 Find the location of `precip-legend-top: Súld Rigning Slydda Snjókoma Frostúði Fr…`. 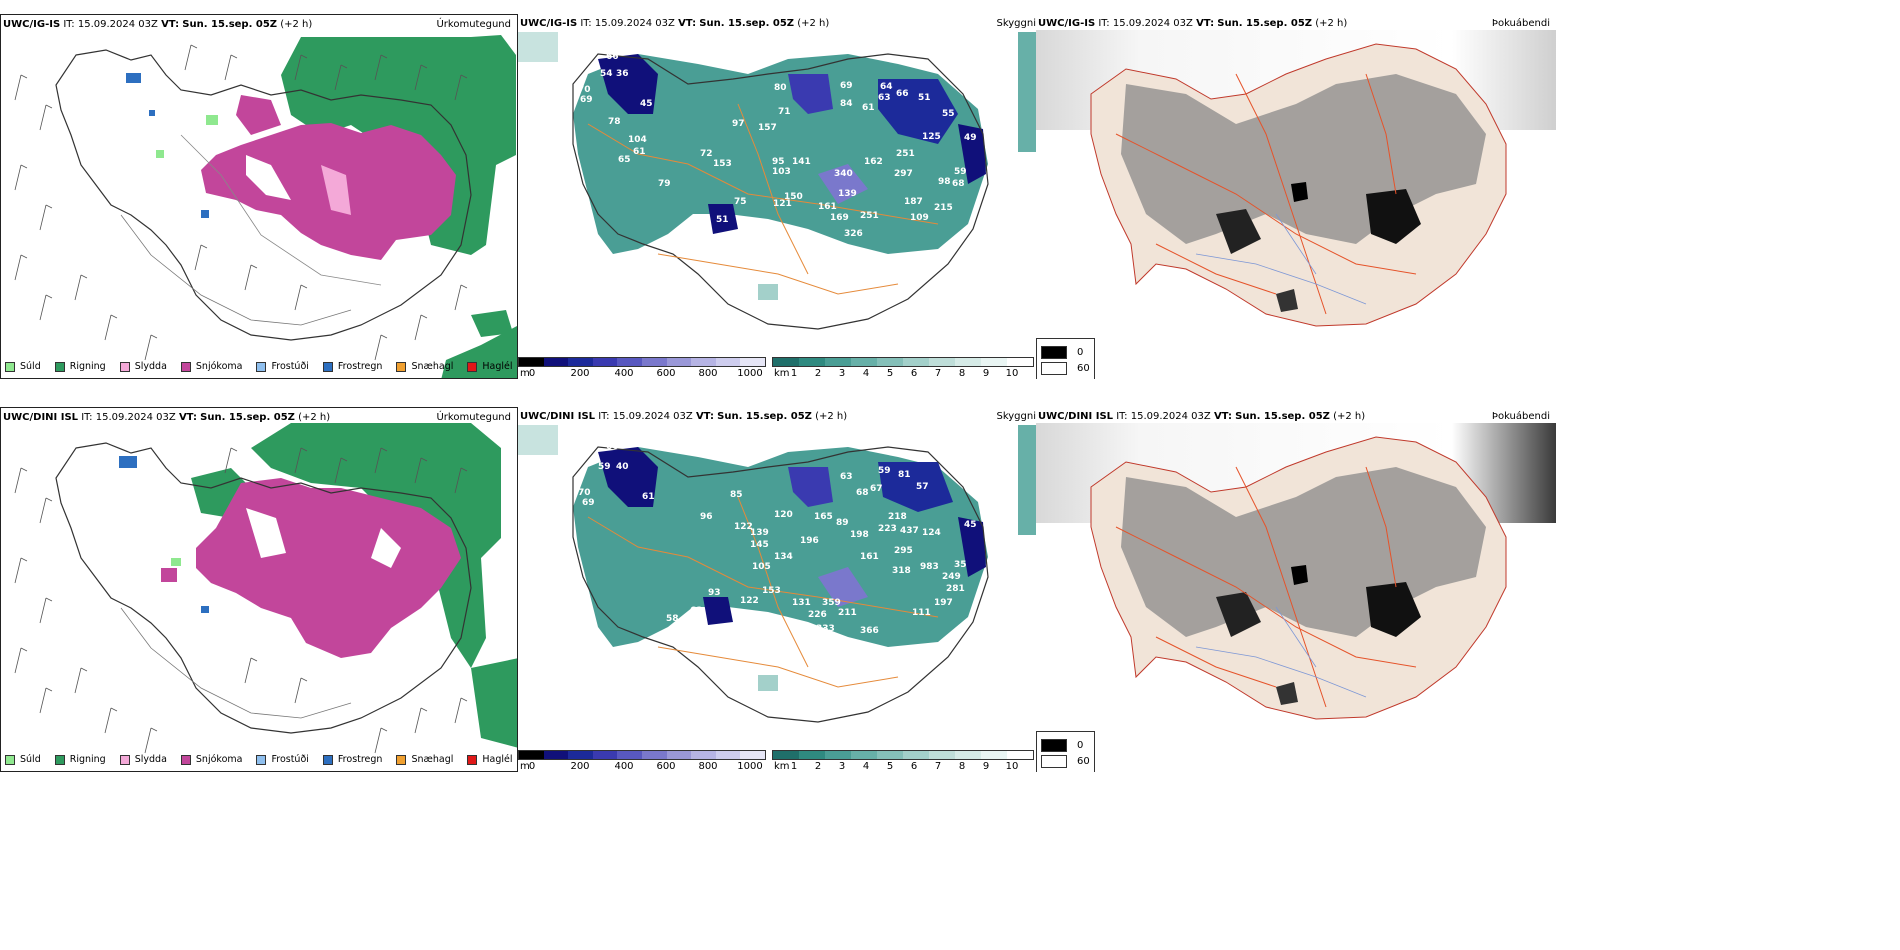

precip-legend-top: Súld Rigning Slydda Snjókoma Frostúði Fr… is located at coordinates (259, 366).